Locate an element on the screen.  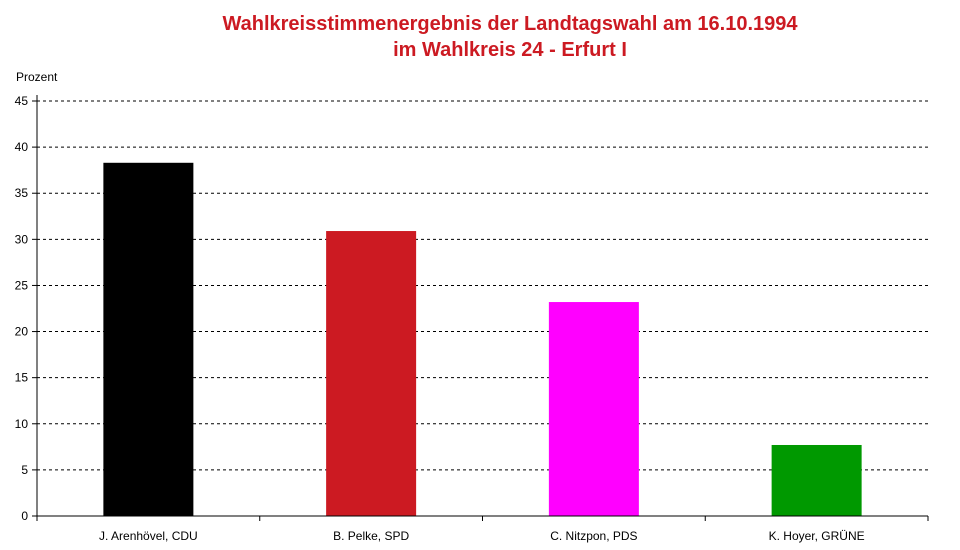
chart-subtitle: im Wahlkreis 24 - Erfurt I is located at coordinates (510, 50).